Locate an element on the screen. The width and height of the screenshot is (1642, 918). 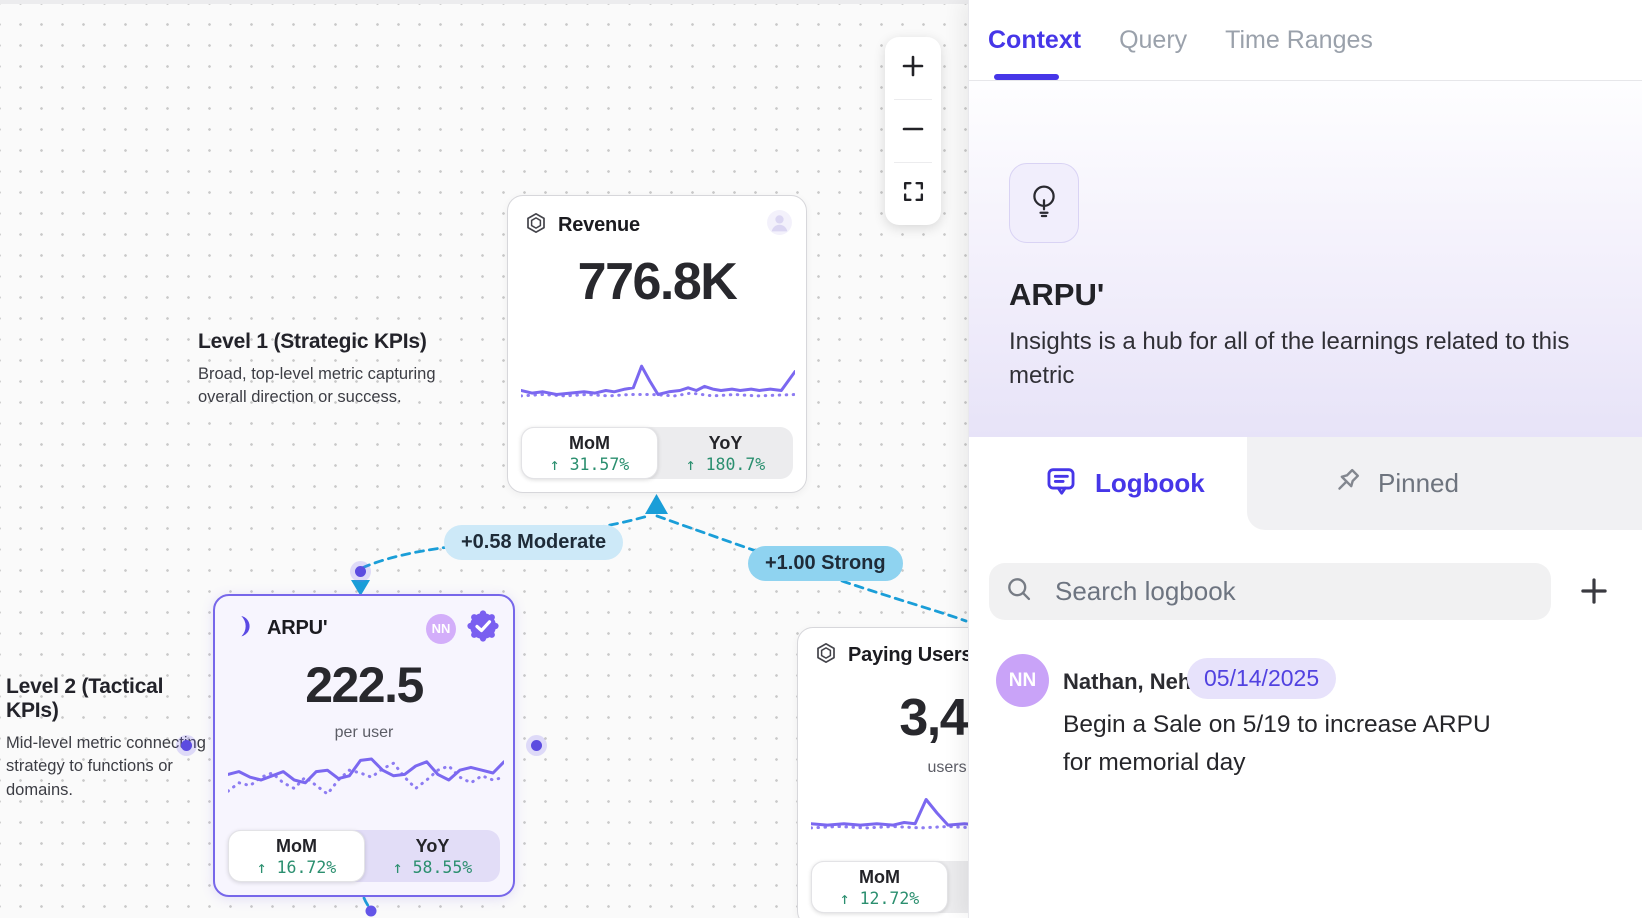
canvas-top-edge is located at coordinates (484, 2).